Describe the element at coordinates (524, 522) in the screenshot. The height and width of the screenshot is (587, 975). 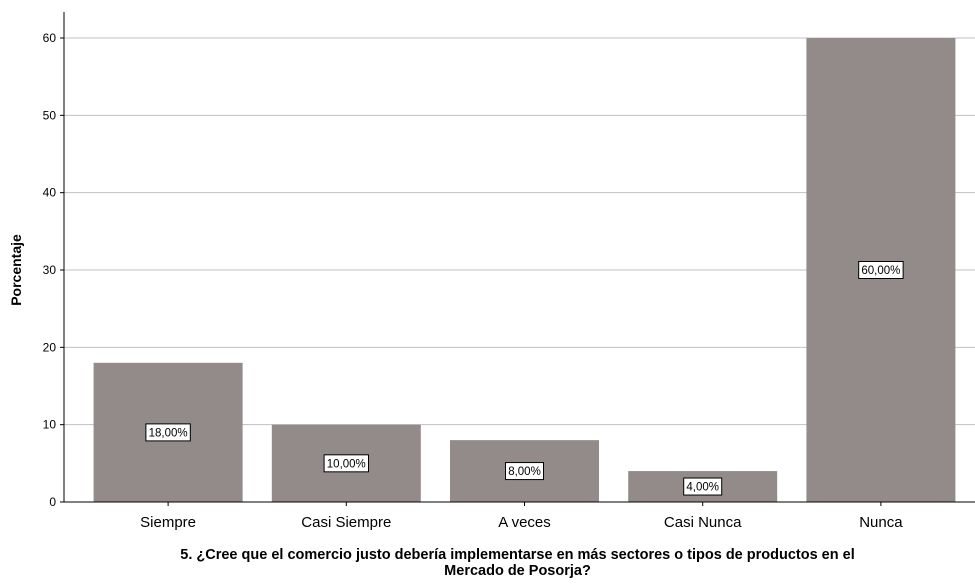
I see `x-tick-label: A veces` at that location.